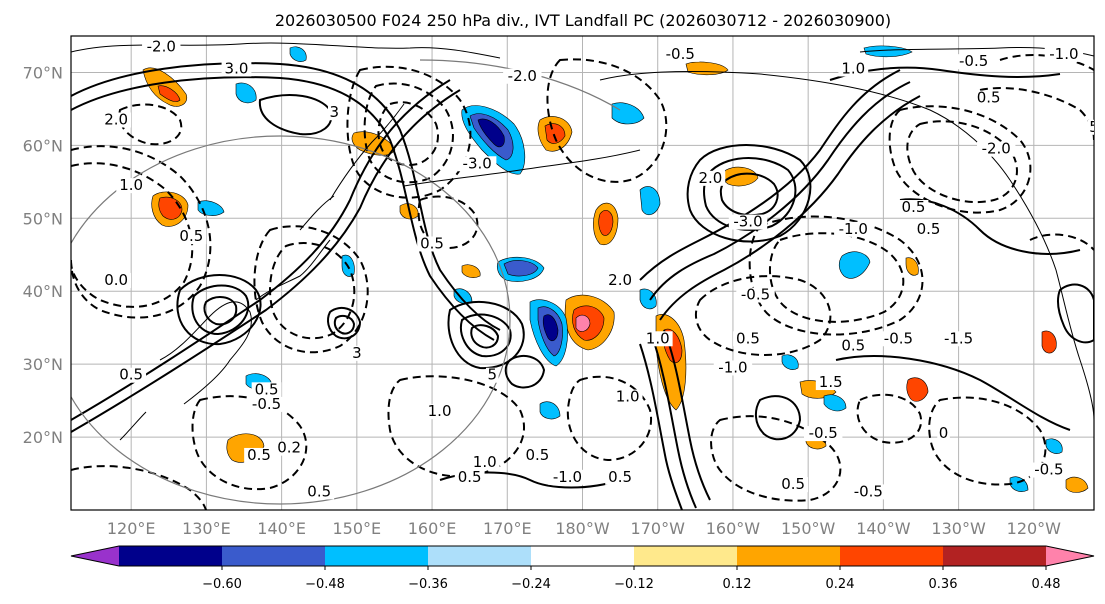 The width and height of the screenshot is (1105, 604). Describe the element at coordinates (367, 152) in the screenshot. I see `coastline-kamchatka` at that location.